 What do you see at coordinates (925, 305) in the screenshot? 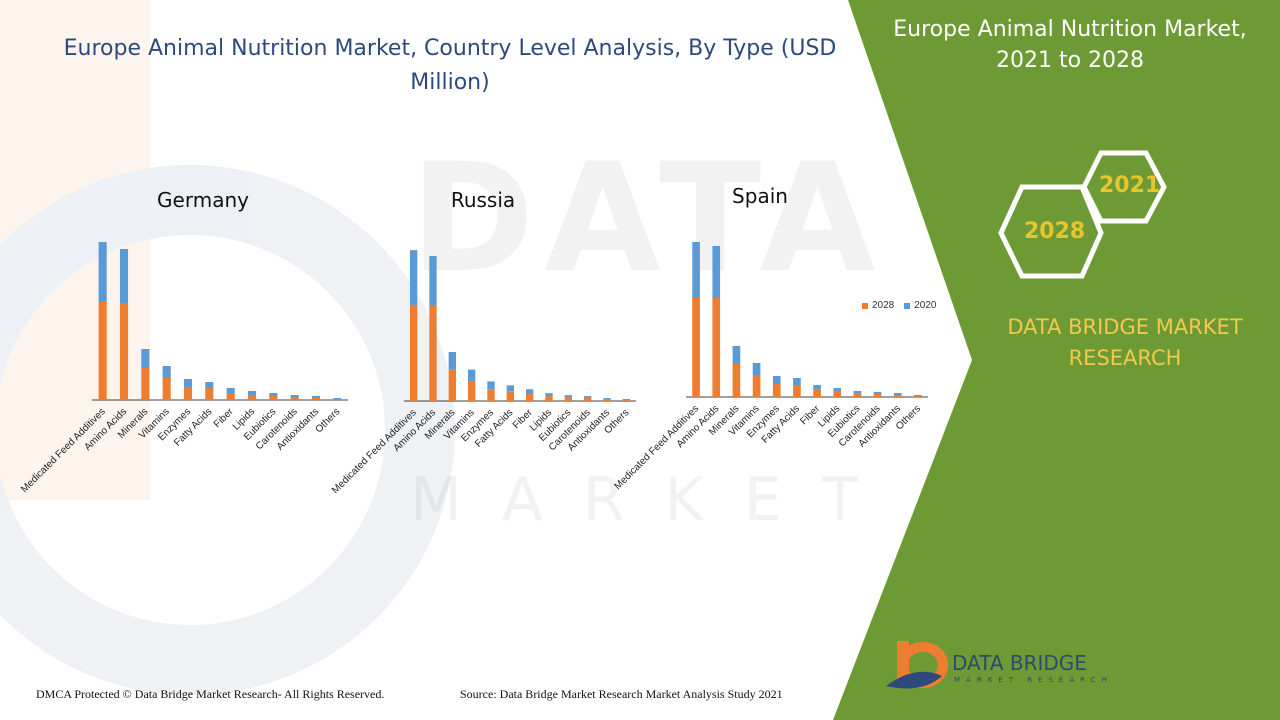
I see `legend-label-2020: 2020` at bounding box center [925, 305].